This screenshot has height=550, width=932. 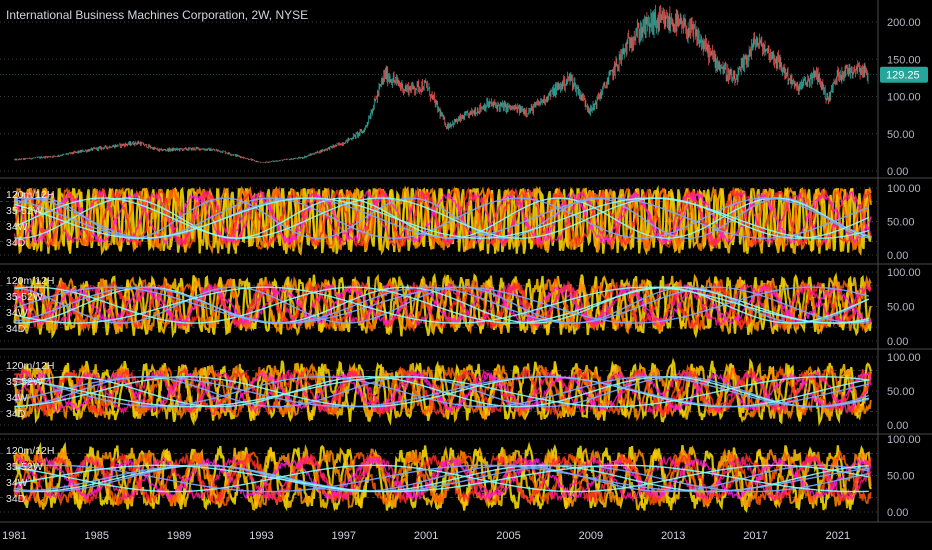 What do you see at coordinates (904, 98) in the screenshot?
I see `price-axis-tick-label: 100.00` at bounding box center [904, 98].